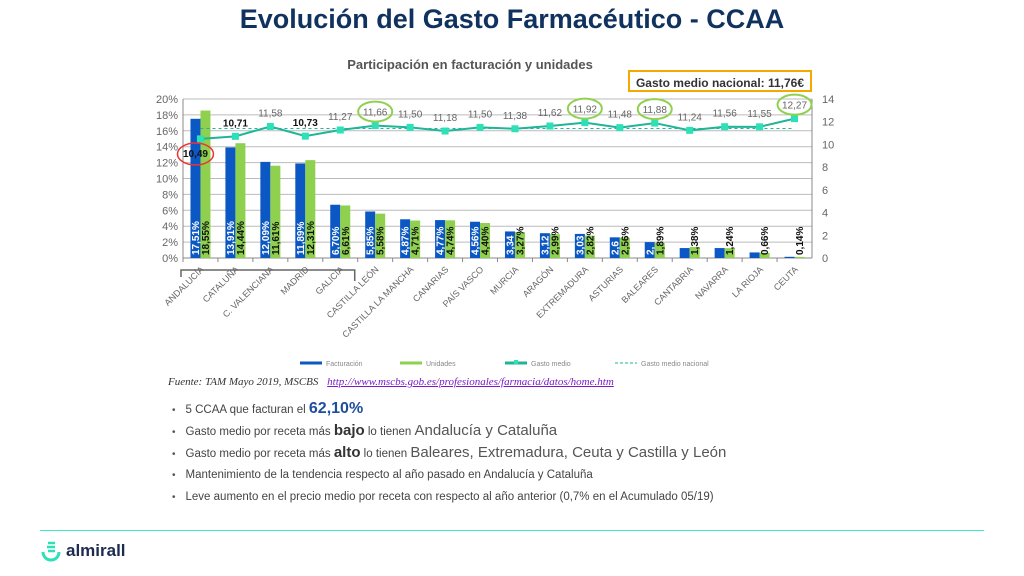 This screenshot has height=576, width=1024. I want to click on label-facturacion: 3,34, so click(510, 245).